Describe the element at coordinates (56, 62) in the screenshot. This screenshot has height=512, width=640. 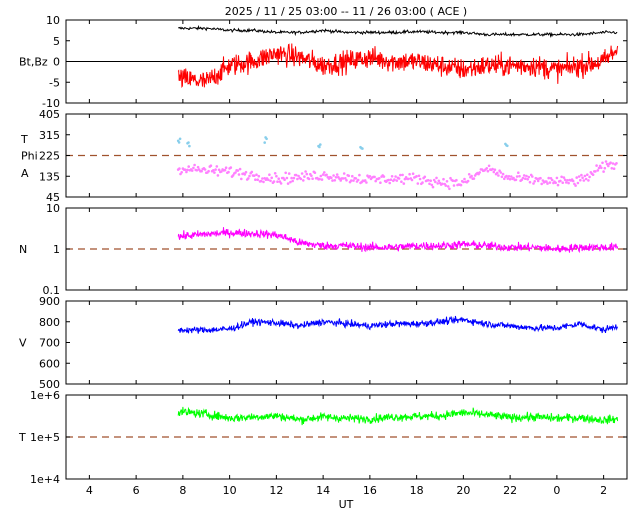
I see `y-tick-label: 0` at that location.